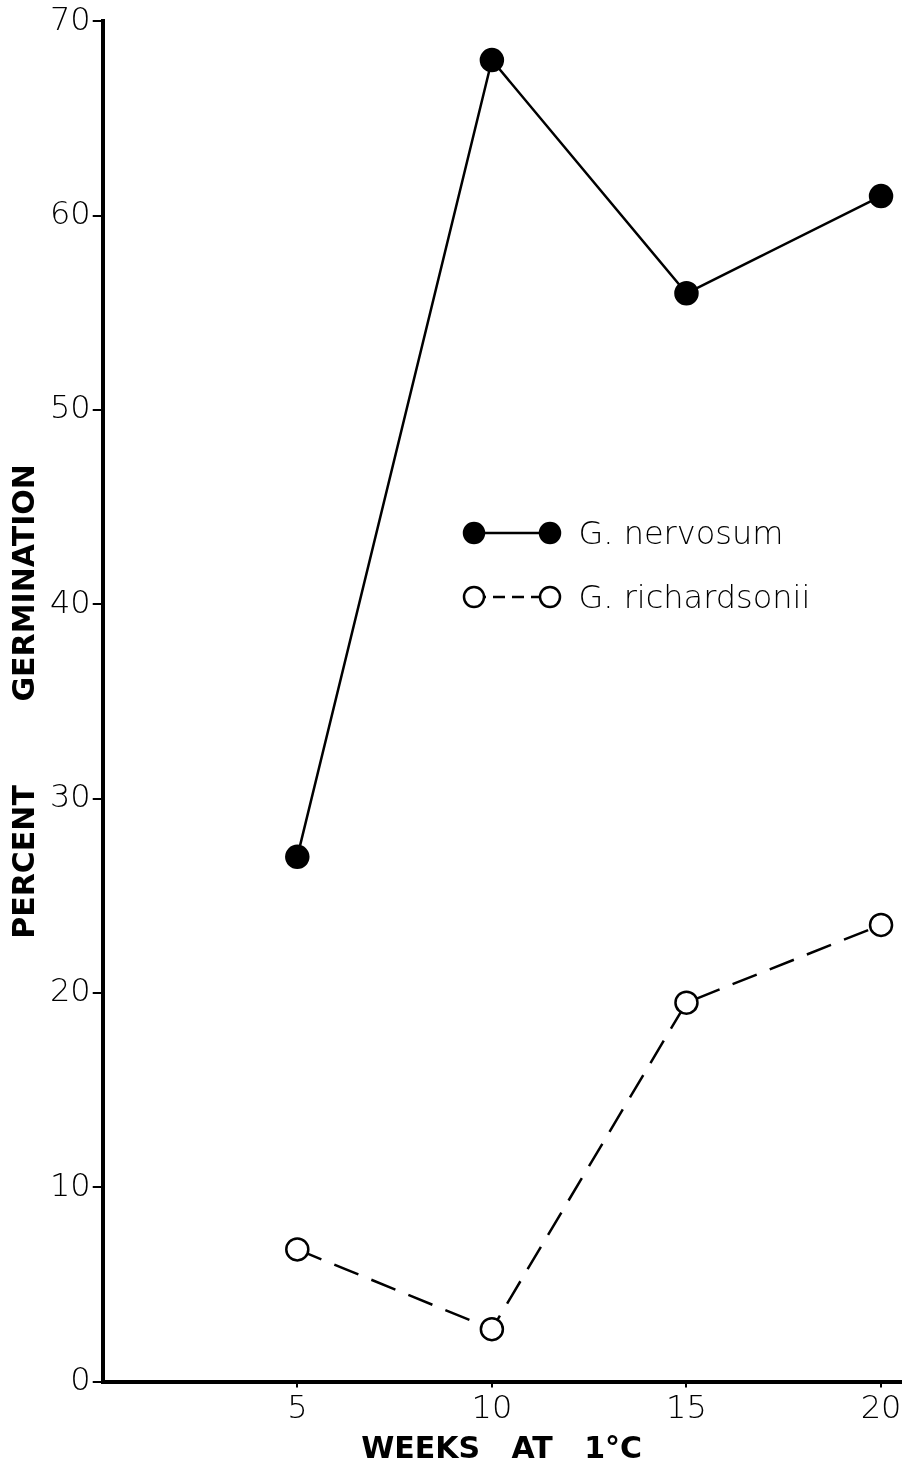  I want to click on x-tick-label: 20, so click(881, 1407).